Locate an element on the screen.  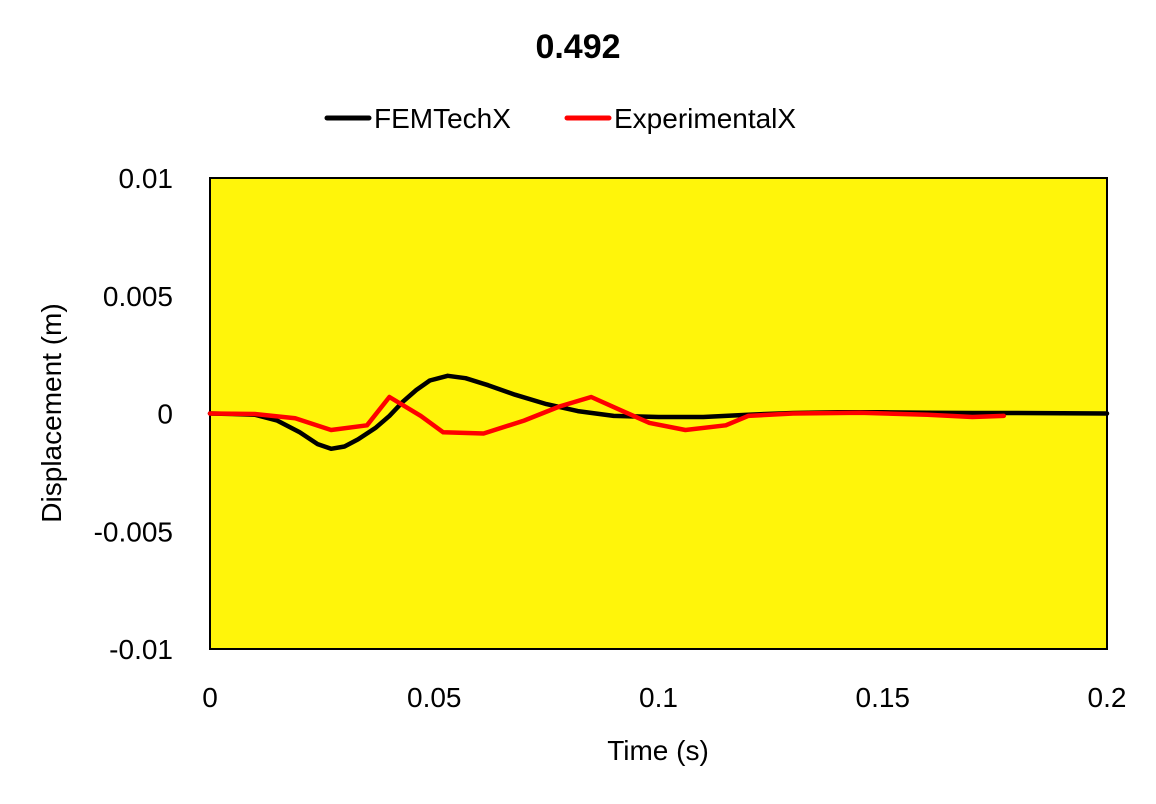
y-tick-label: 0.005 is located at coordinates (138, 296).